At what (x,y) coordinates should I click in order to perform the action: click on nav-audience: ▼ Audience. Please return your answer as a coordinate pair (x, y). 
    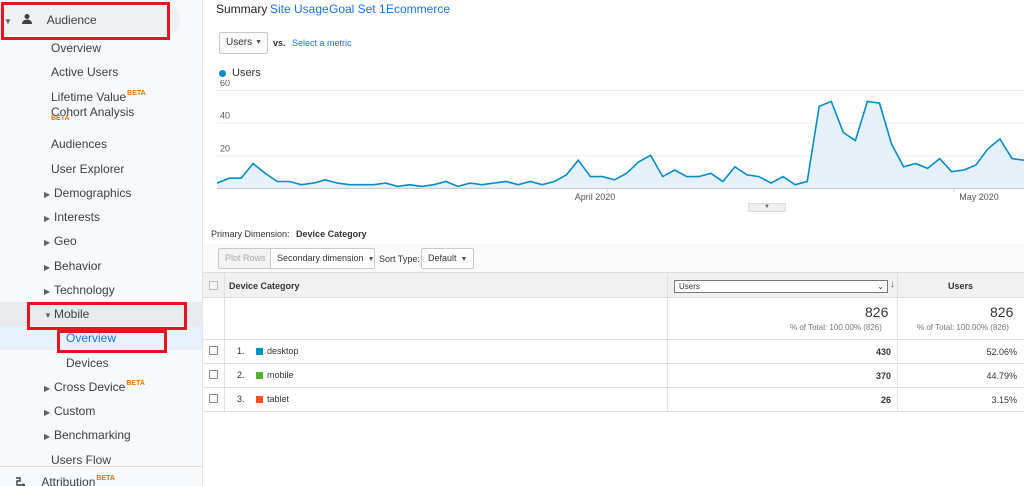
    Looking at the image, I should click on (50, 20).